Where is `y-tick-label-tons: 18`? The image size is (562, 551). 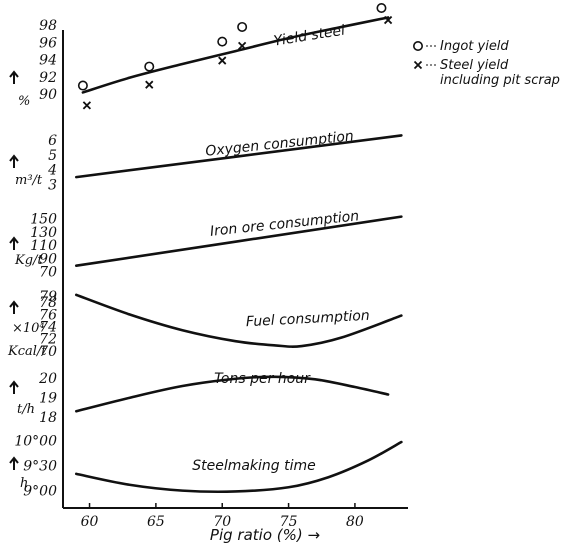
y-tick-label-tons: 18 is located at coordinates (48, 418).